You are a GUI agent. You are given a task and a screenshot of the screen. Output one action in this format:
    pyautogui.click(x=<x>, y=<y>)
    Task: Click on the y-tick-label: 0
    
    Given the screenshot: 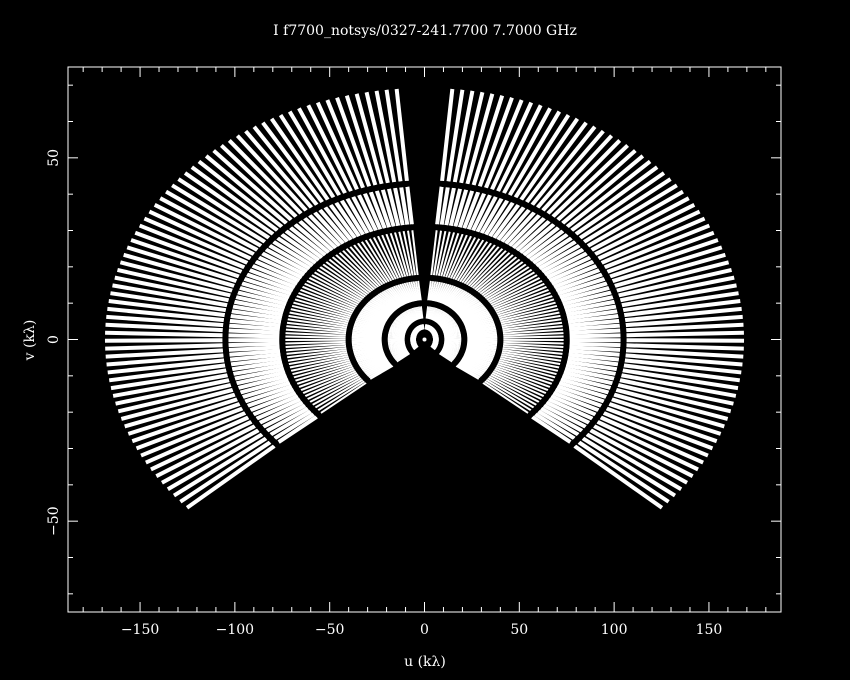 What is the action you would take?
    pyautogui.click(x=54, y=339)
    